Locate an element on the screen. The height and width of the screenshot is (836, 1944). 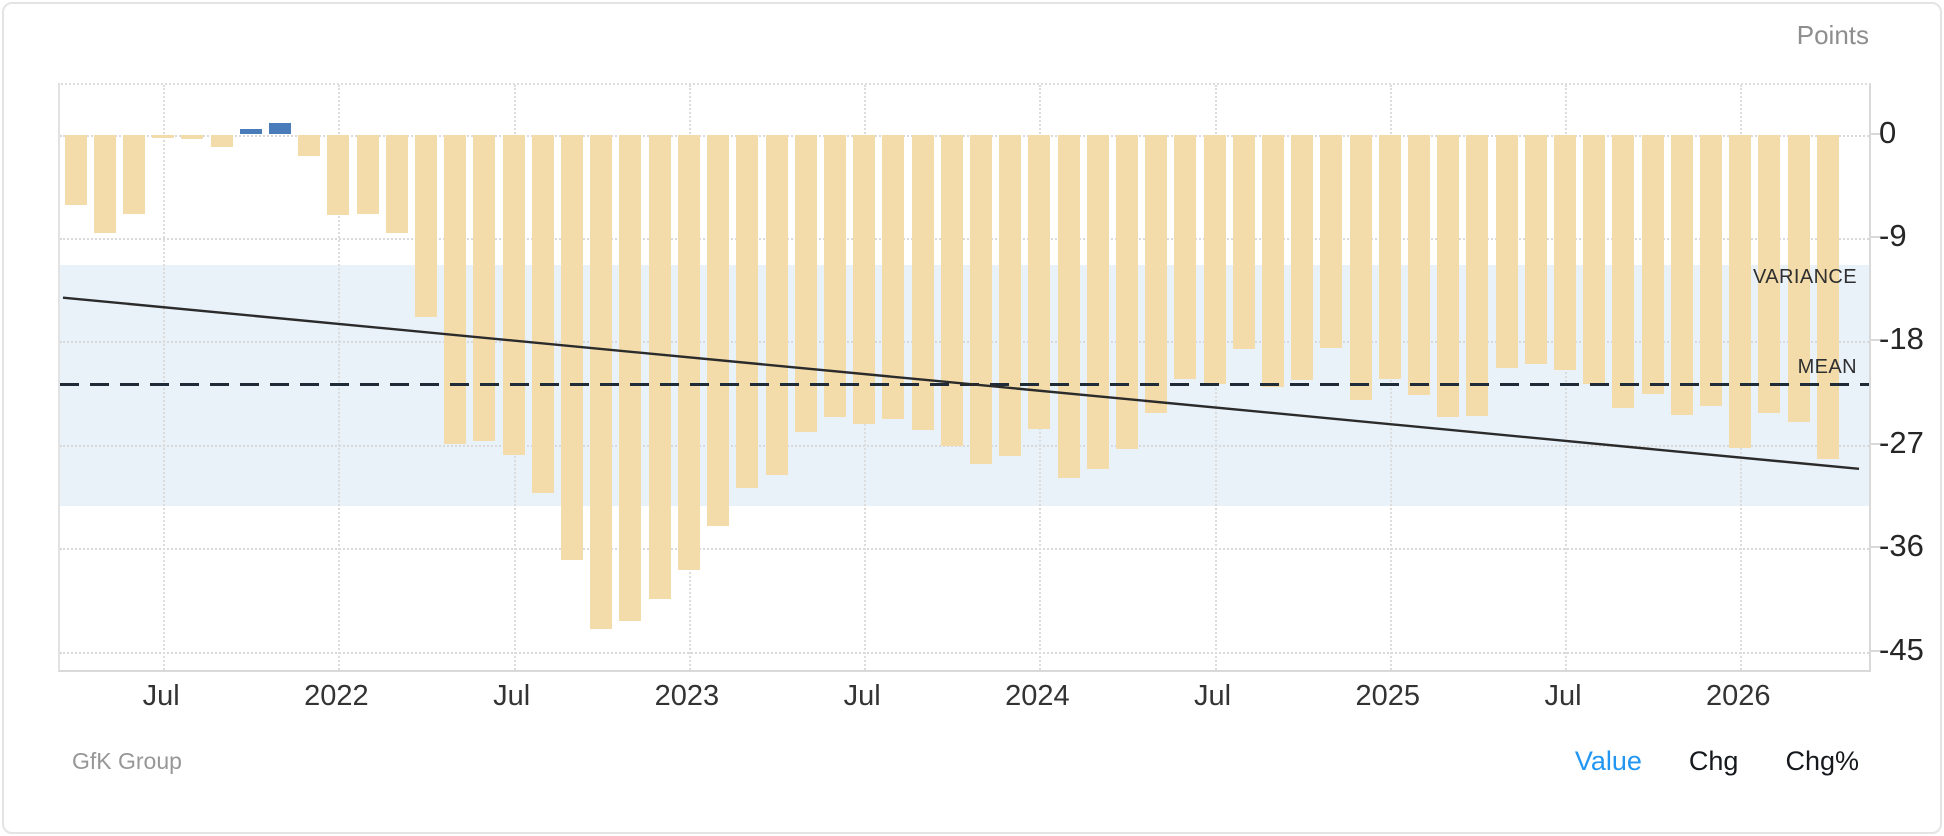
bar-jul-2025 is located at coordinates (1565, 252).